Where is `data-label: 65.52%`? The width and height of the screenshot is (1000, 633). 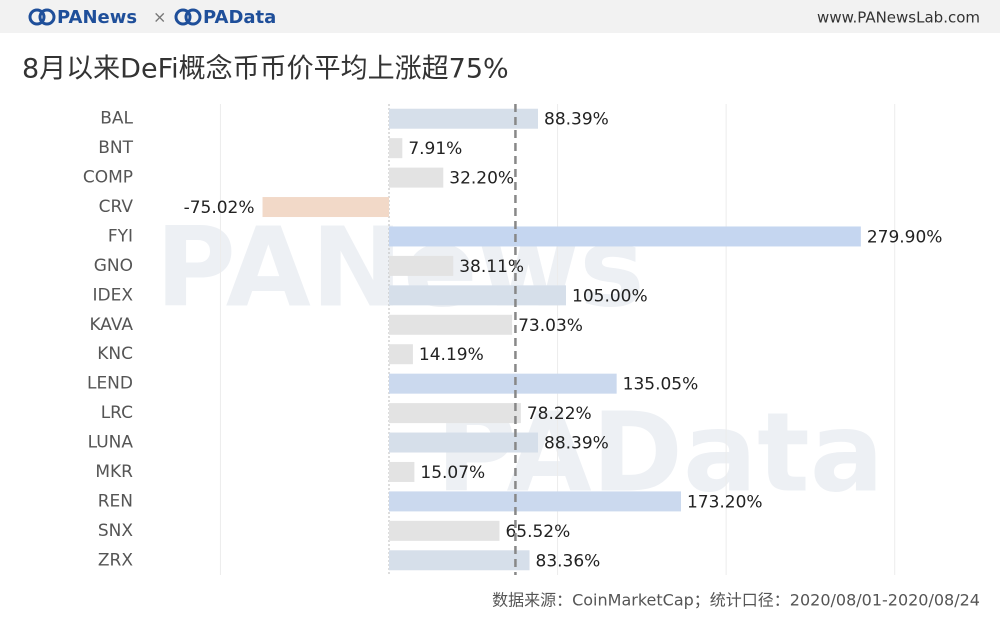 data-label: 65.52% is located at coordinates (537, 532).